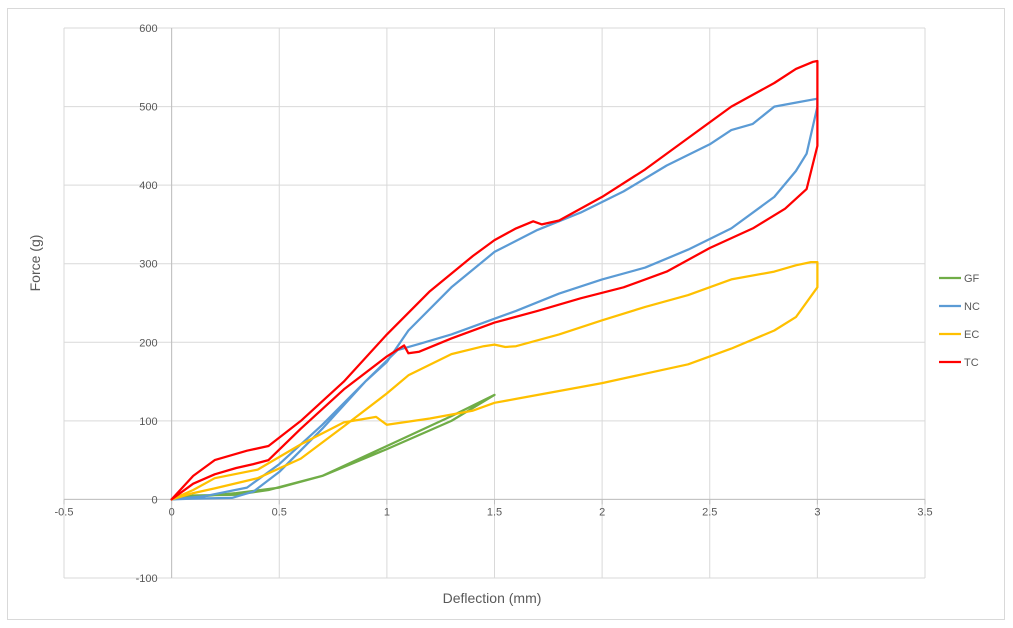 The image size is (1013, 628). I want to click on x-tick-label: 2.5, so click(709, 512).